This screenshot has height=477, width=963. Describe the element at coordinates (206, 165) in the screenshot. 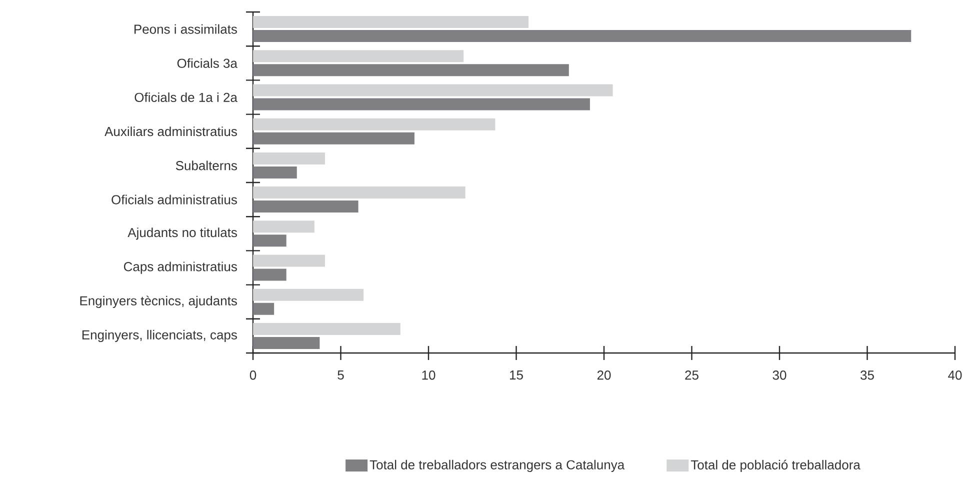

I see `y-tick-label: Subalterns` at that location.